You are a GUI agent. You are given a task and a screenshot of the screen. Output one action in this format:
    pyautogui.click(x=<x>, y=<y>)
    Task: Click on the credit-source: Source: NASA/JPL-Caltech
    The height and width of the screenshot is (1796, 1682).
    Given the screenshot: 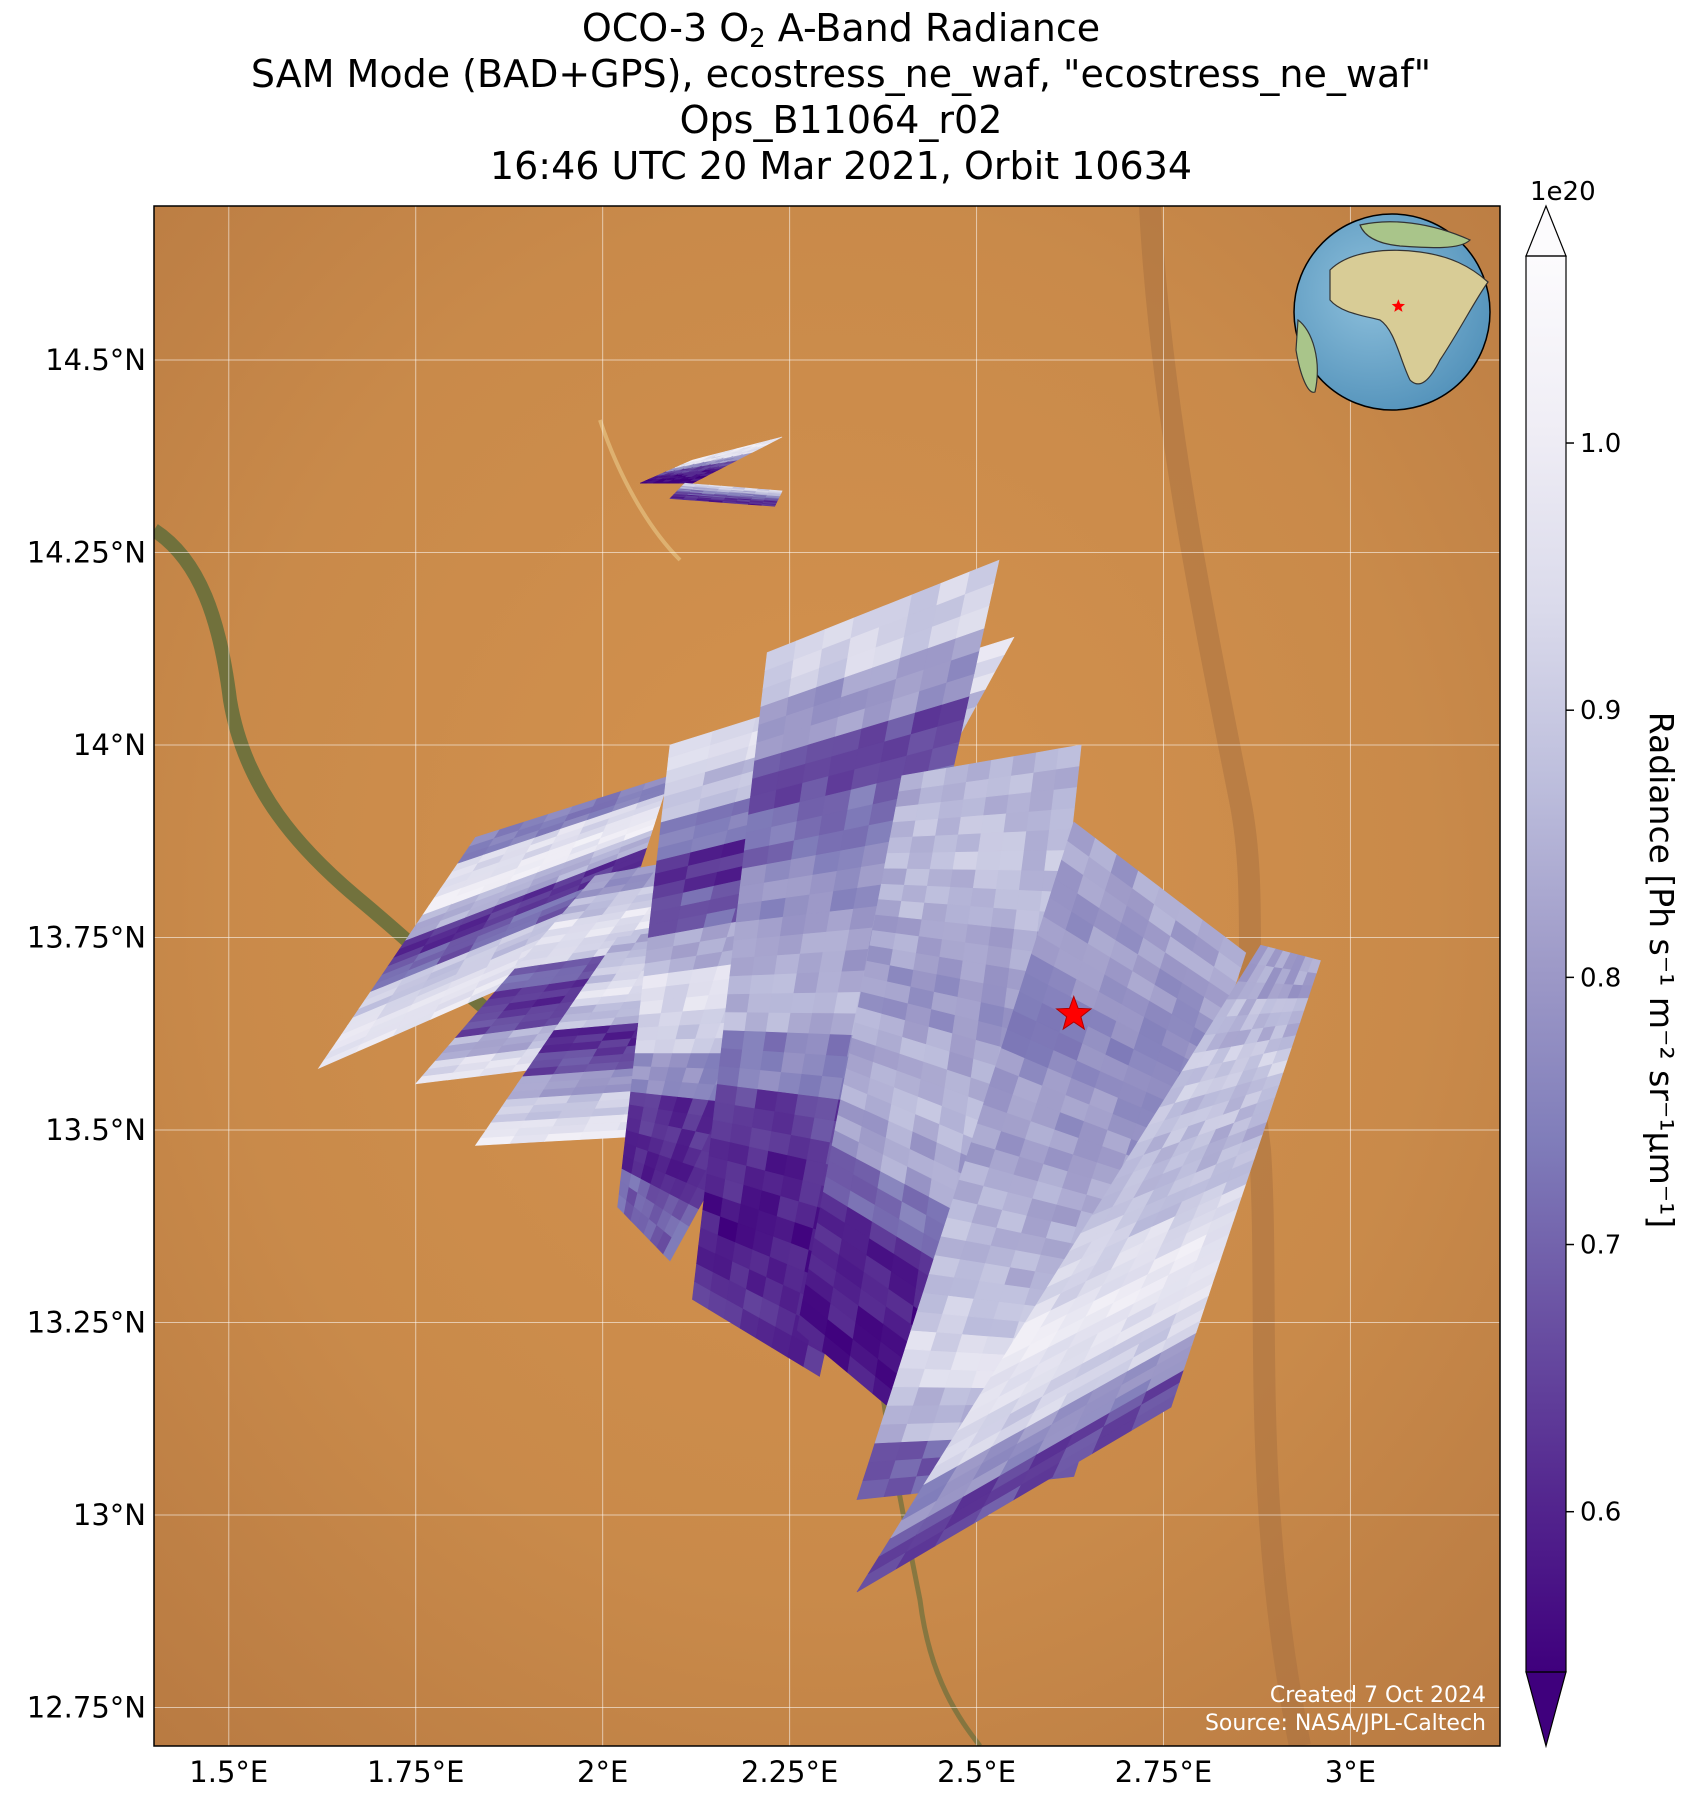 What is the action you would take?
    pyautogui.click(x=1345, y=1723)
    